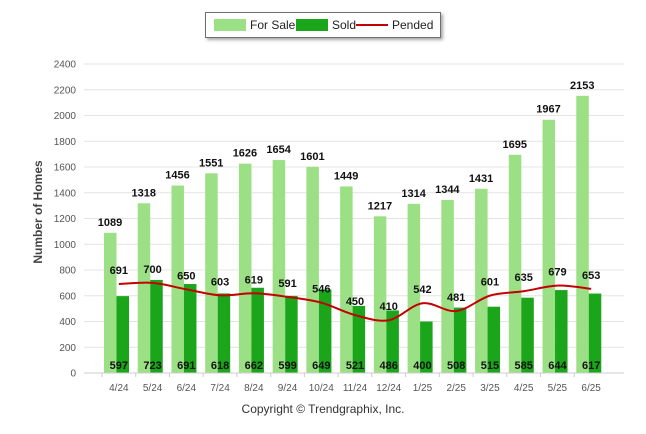 Image resolution: width=646 pixels, height=434 pixels. What do you see at coordinates (73, 374) in the screenshot?
I see `y-tick-label: 0` at bounding box center [73, 374].